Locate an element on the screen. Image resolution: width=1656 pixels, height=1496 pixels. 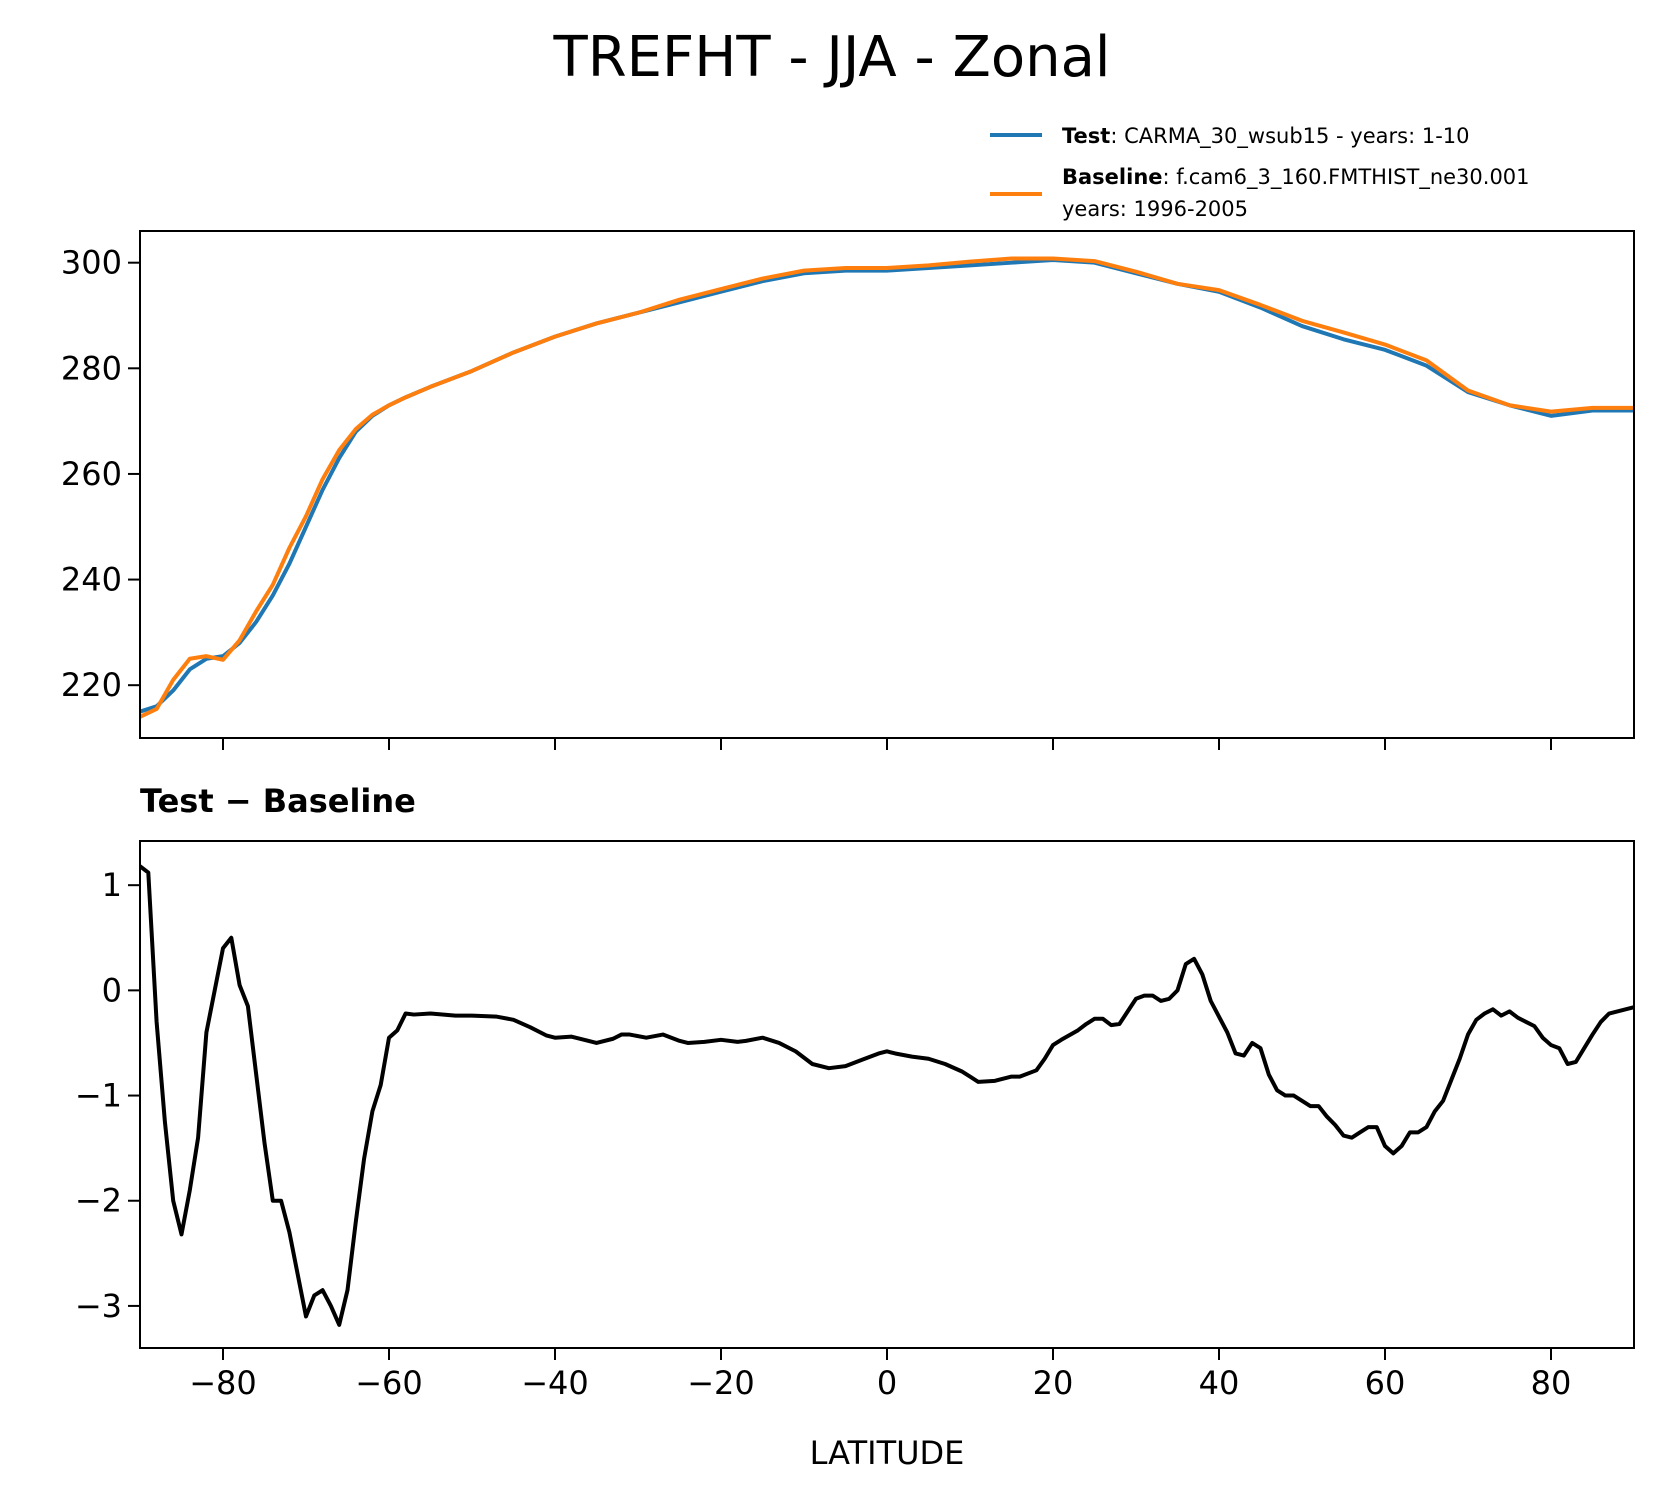
x-axis-label: LATITUDE is located at coordinates (887, 1453).